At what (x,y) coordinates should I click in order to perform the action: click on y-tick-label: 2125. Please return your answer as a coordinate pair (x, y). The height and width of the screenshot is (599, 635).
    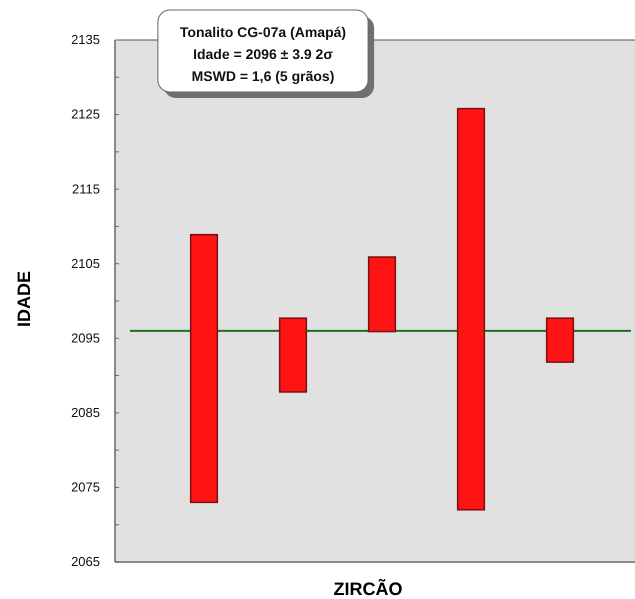
    Looking at the image, I should click on (85, 114).